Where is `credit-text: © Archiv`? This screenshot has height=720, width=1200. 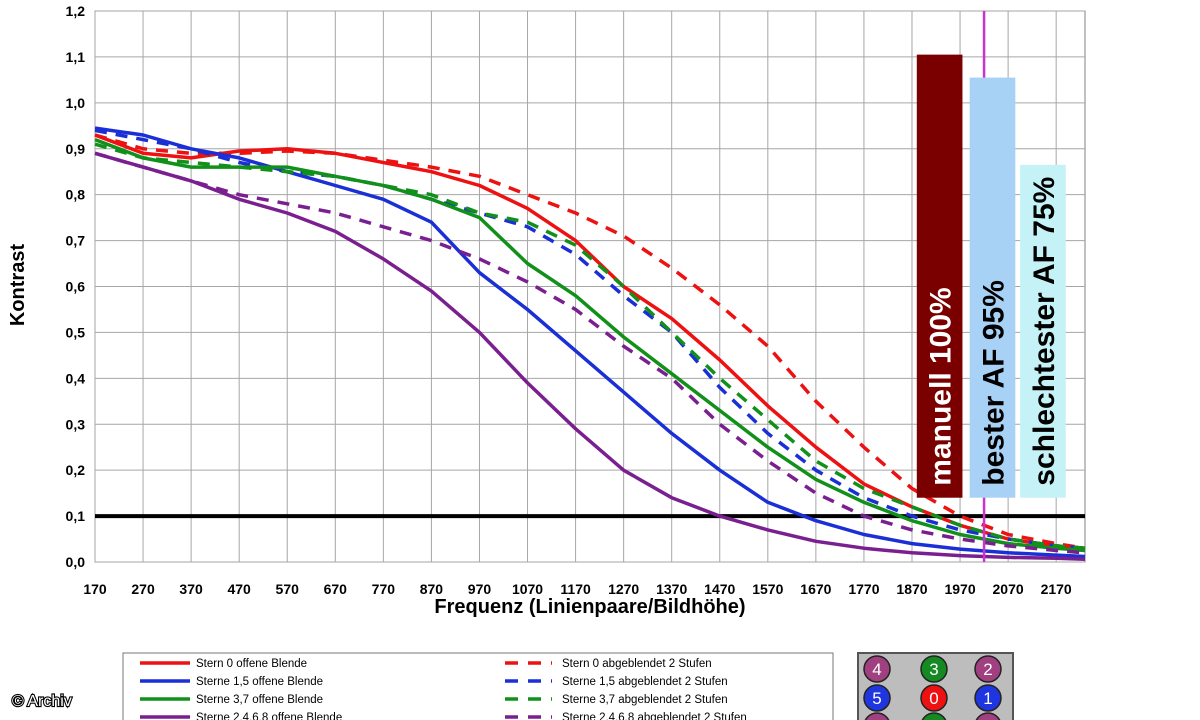 credit-text: © Archiv is located at coordinates (42, 701).